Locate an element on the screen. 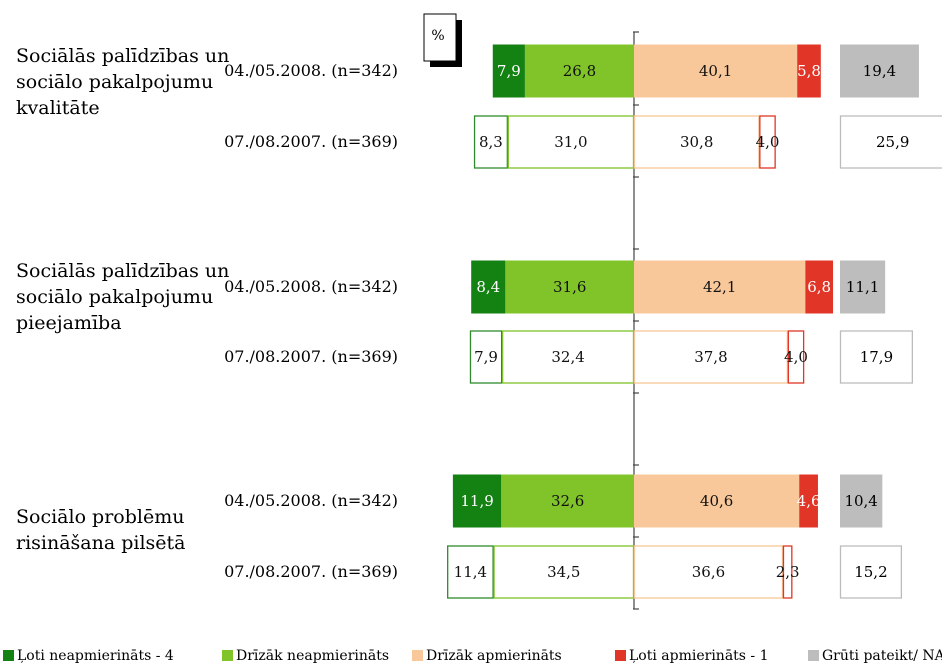  data-label: 5,8 is located at coordinates (809, 71).